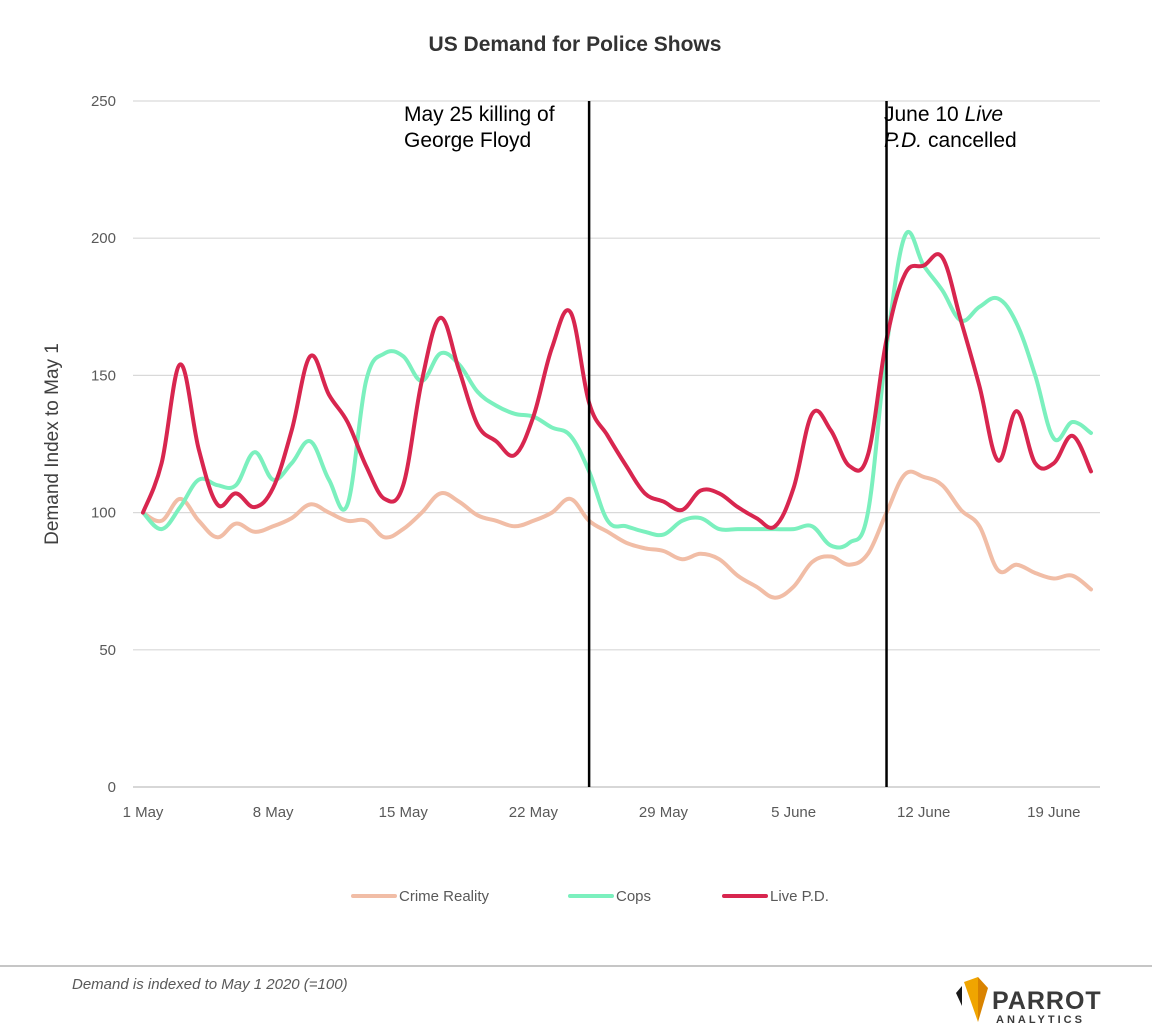  Describe the element at coordinates (107, 650) in the screenshot. I see `y-tick-label-50: 50` at that location.